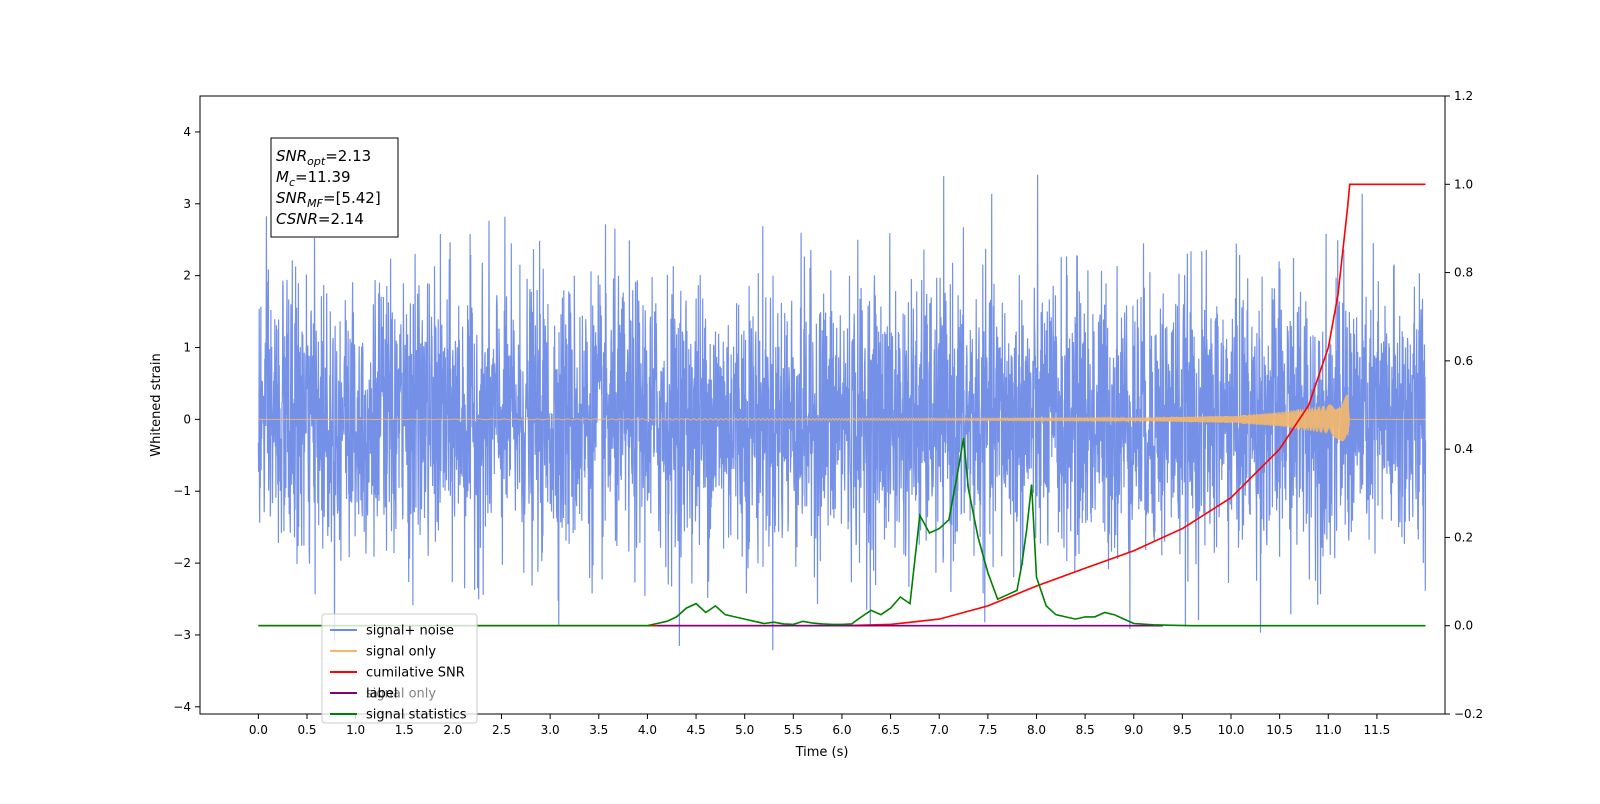 Image resolution: width=1600 pixels, height=804 pixels. Describe the element at coordinates (1133, 730) in the screenshot. I see `x-tick-label: 9.0` at that location.